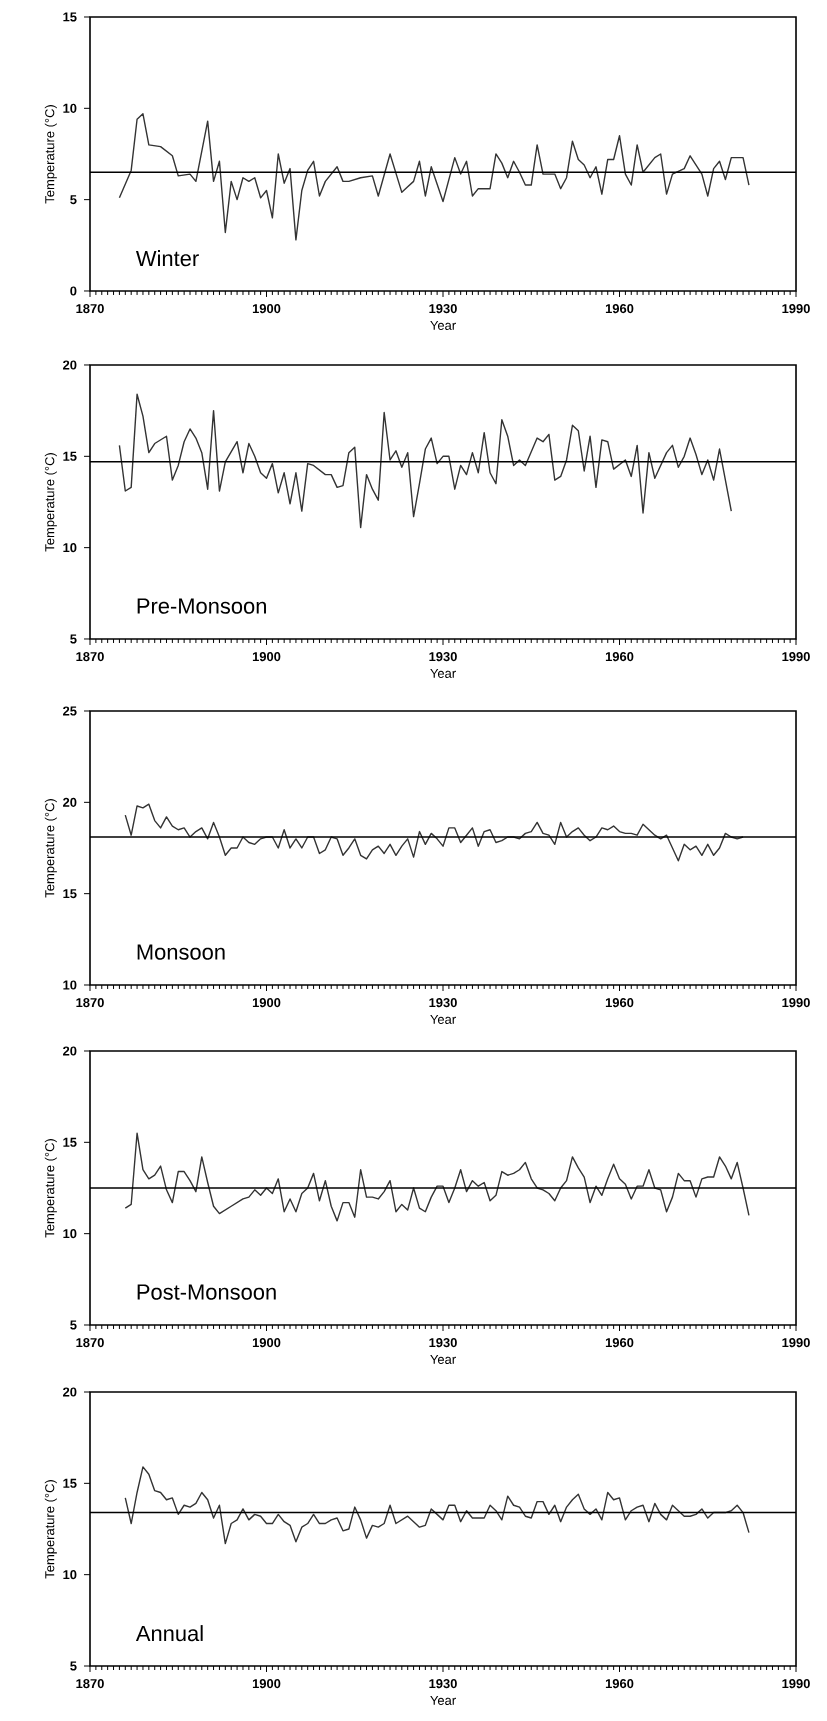  Describe the element at coordinates (201, 606) in the screenshot. I see `annotation: Pre-Monsoon` at that location.